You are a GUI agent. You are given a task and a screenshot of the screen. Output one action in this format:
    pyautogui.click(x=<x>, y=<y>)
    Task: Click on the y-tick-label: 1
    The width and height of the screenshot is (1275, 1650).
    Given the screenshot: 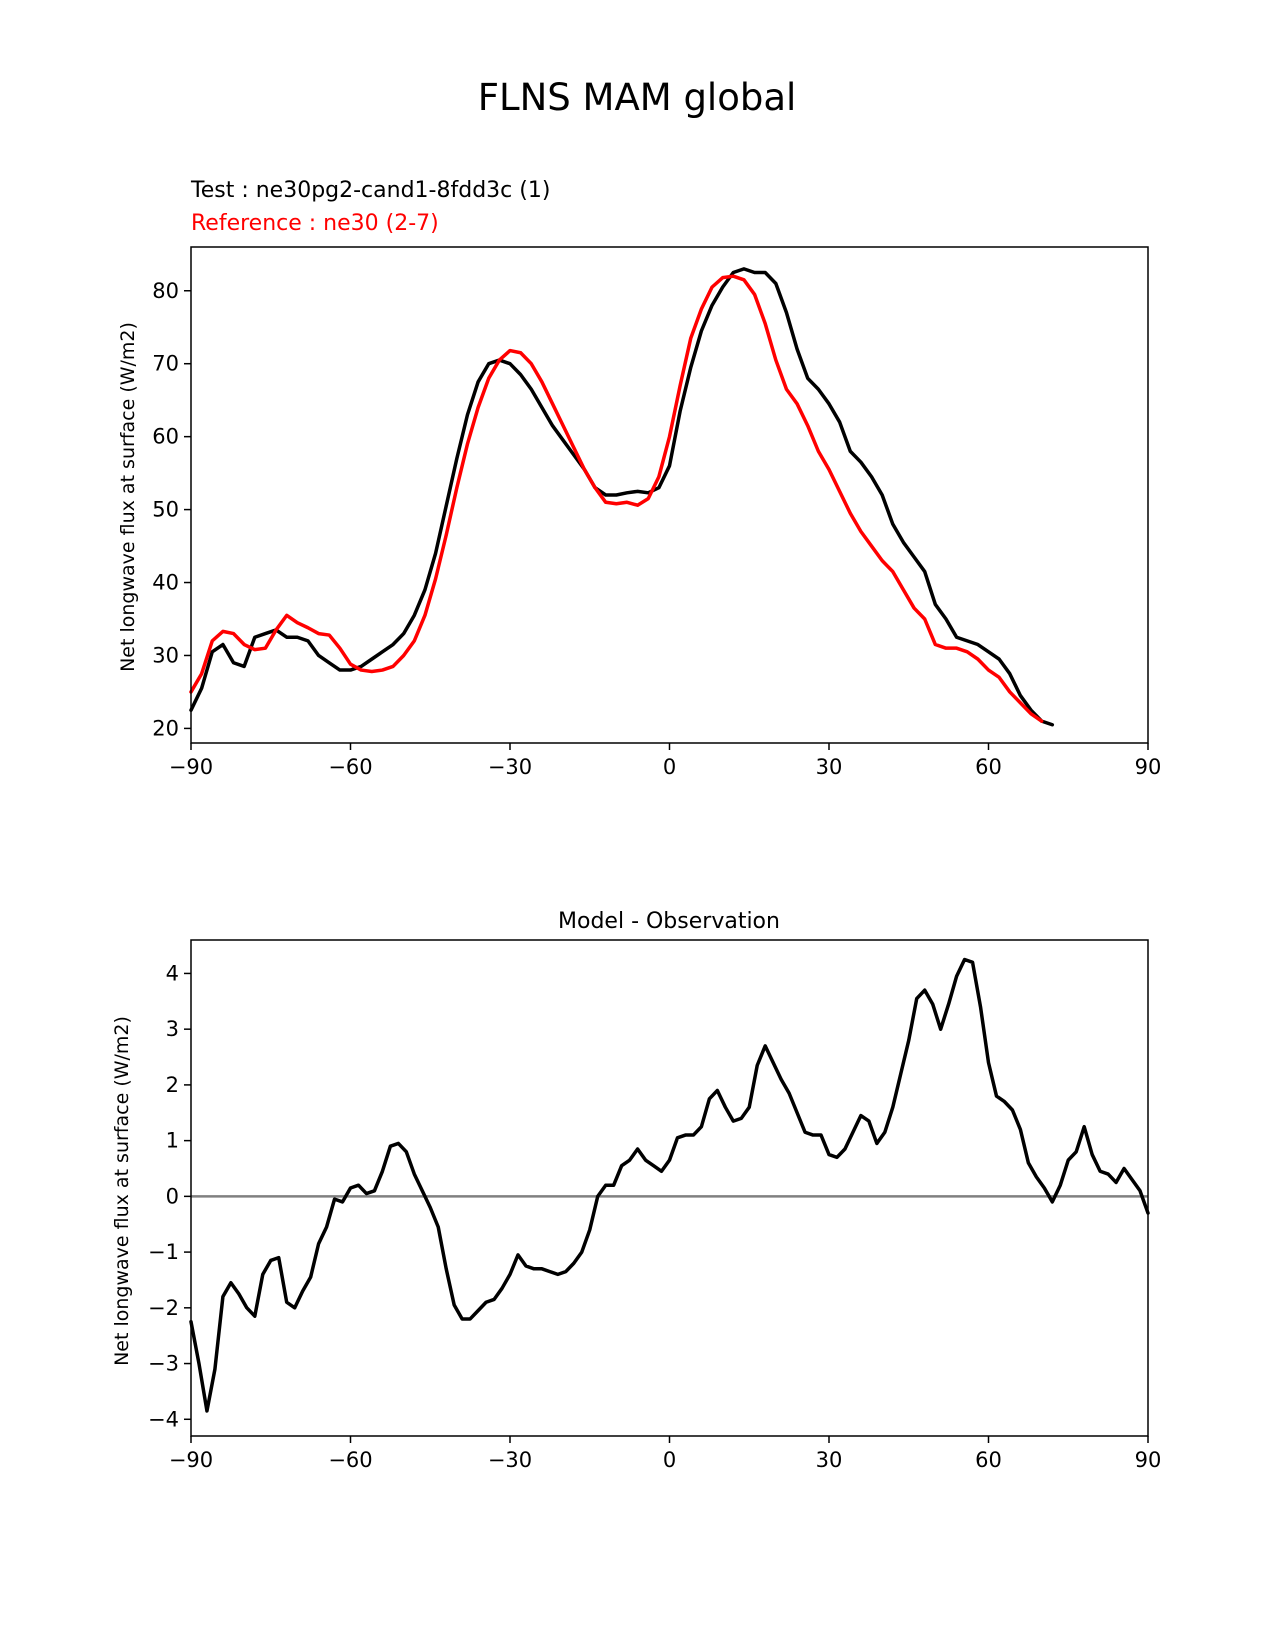 What is the action you would take?
    pyautogui.click(x=172, y=1141)
    